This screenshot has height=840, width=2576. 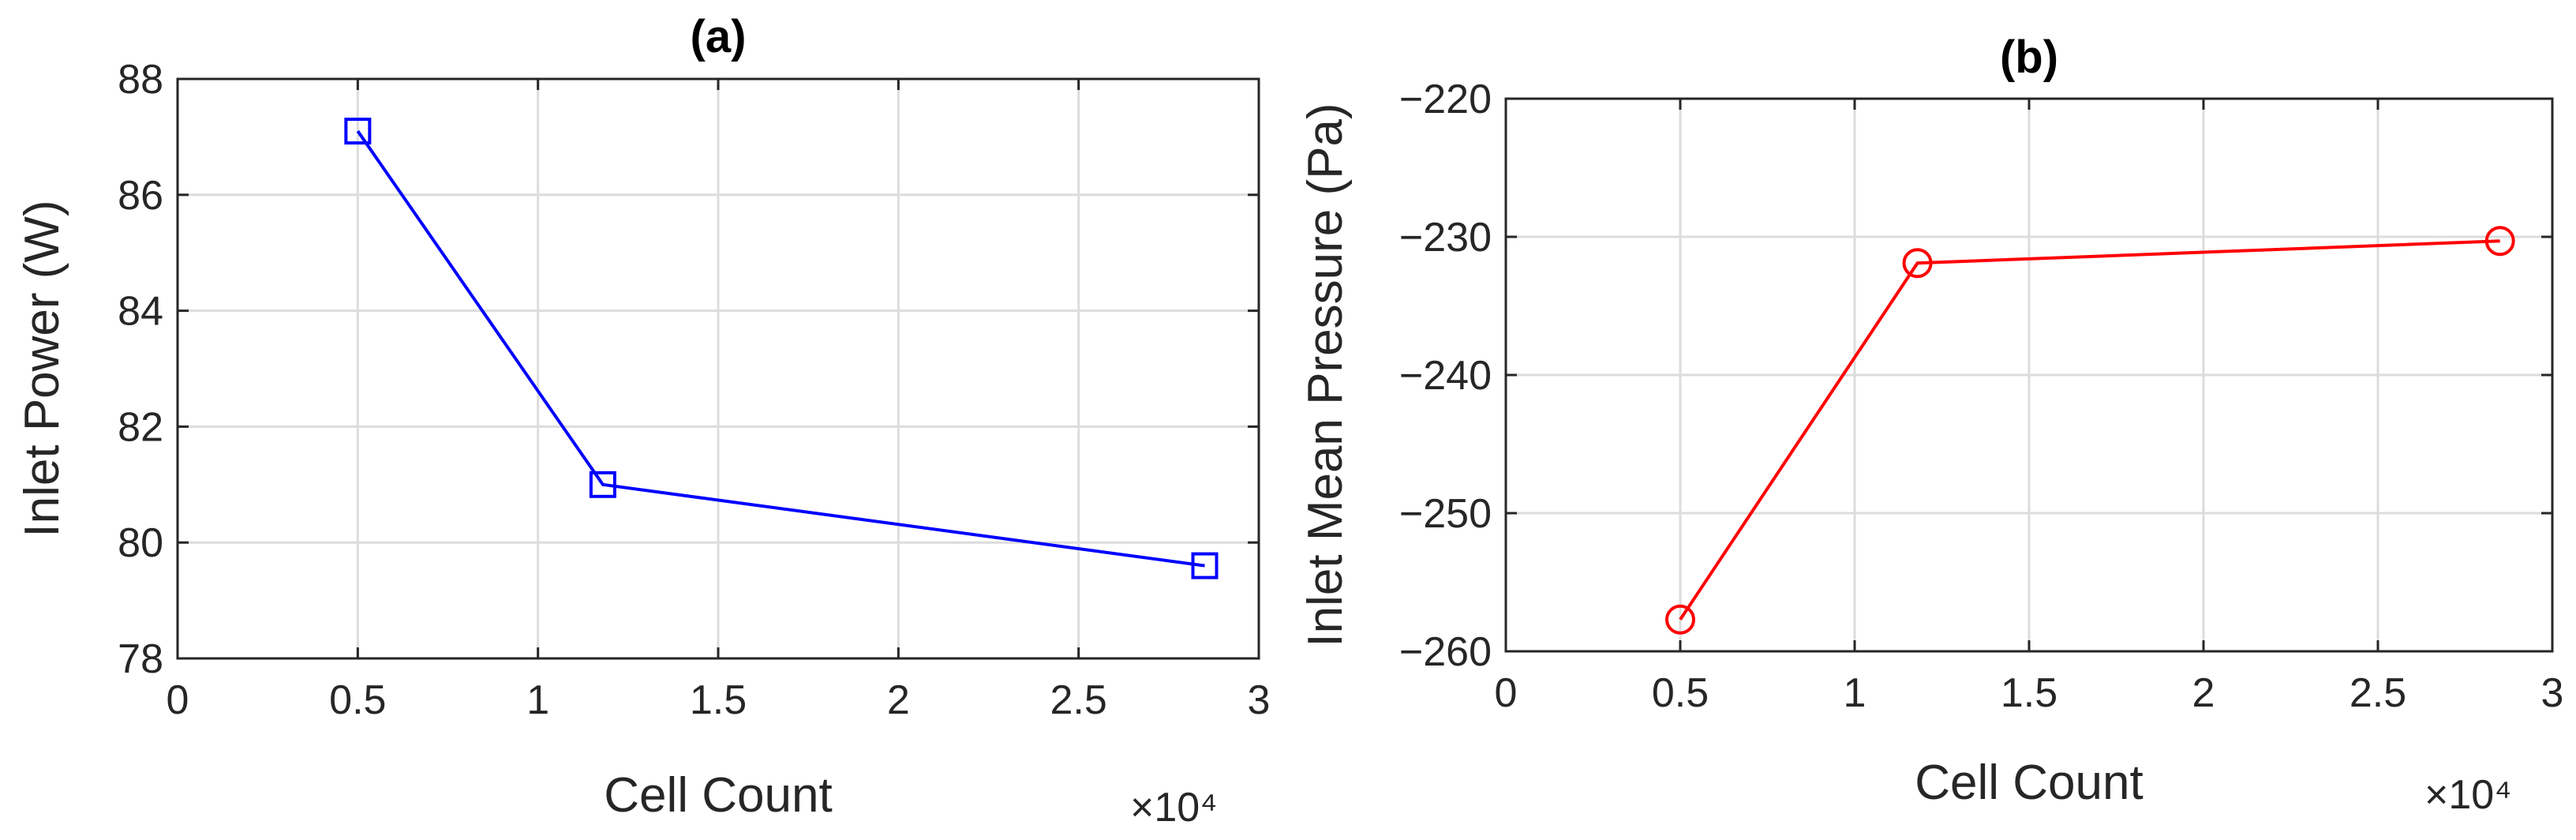 I want to click on y-tick-label: −220, so click(x=1445, y=99).